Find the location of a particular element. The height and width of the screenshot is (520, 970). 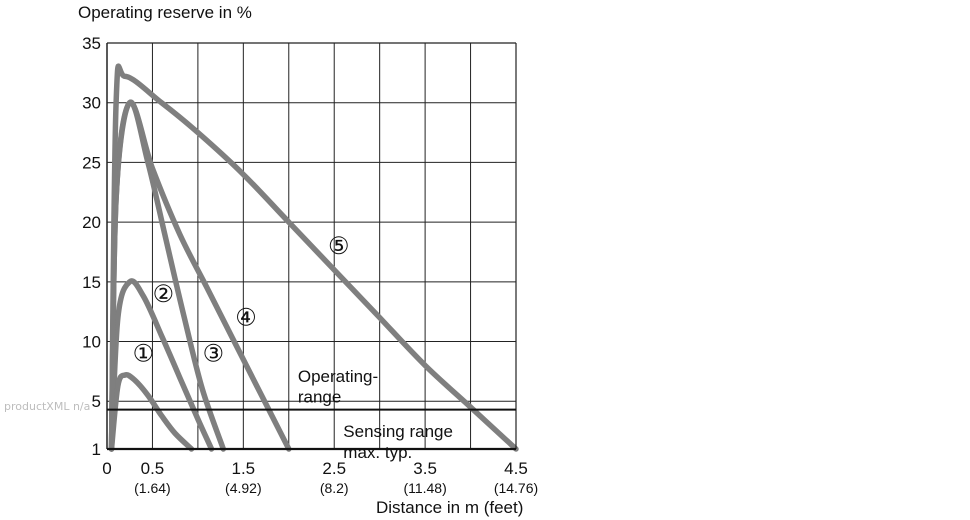

x-tick-label: 3.5 is located at coordinates (425, 468).